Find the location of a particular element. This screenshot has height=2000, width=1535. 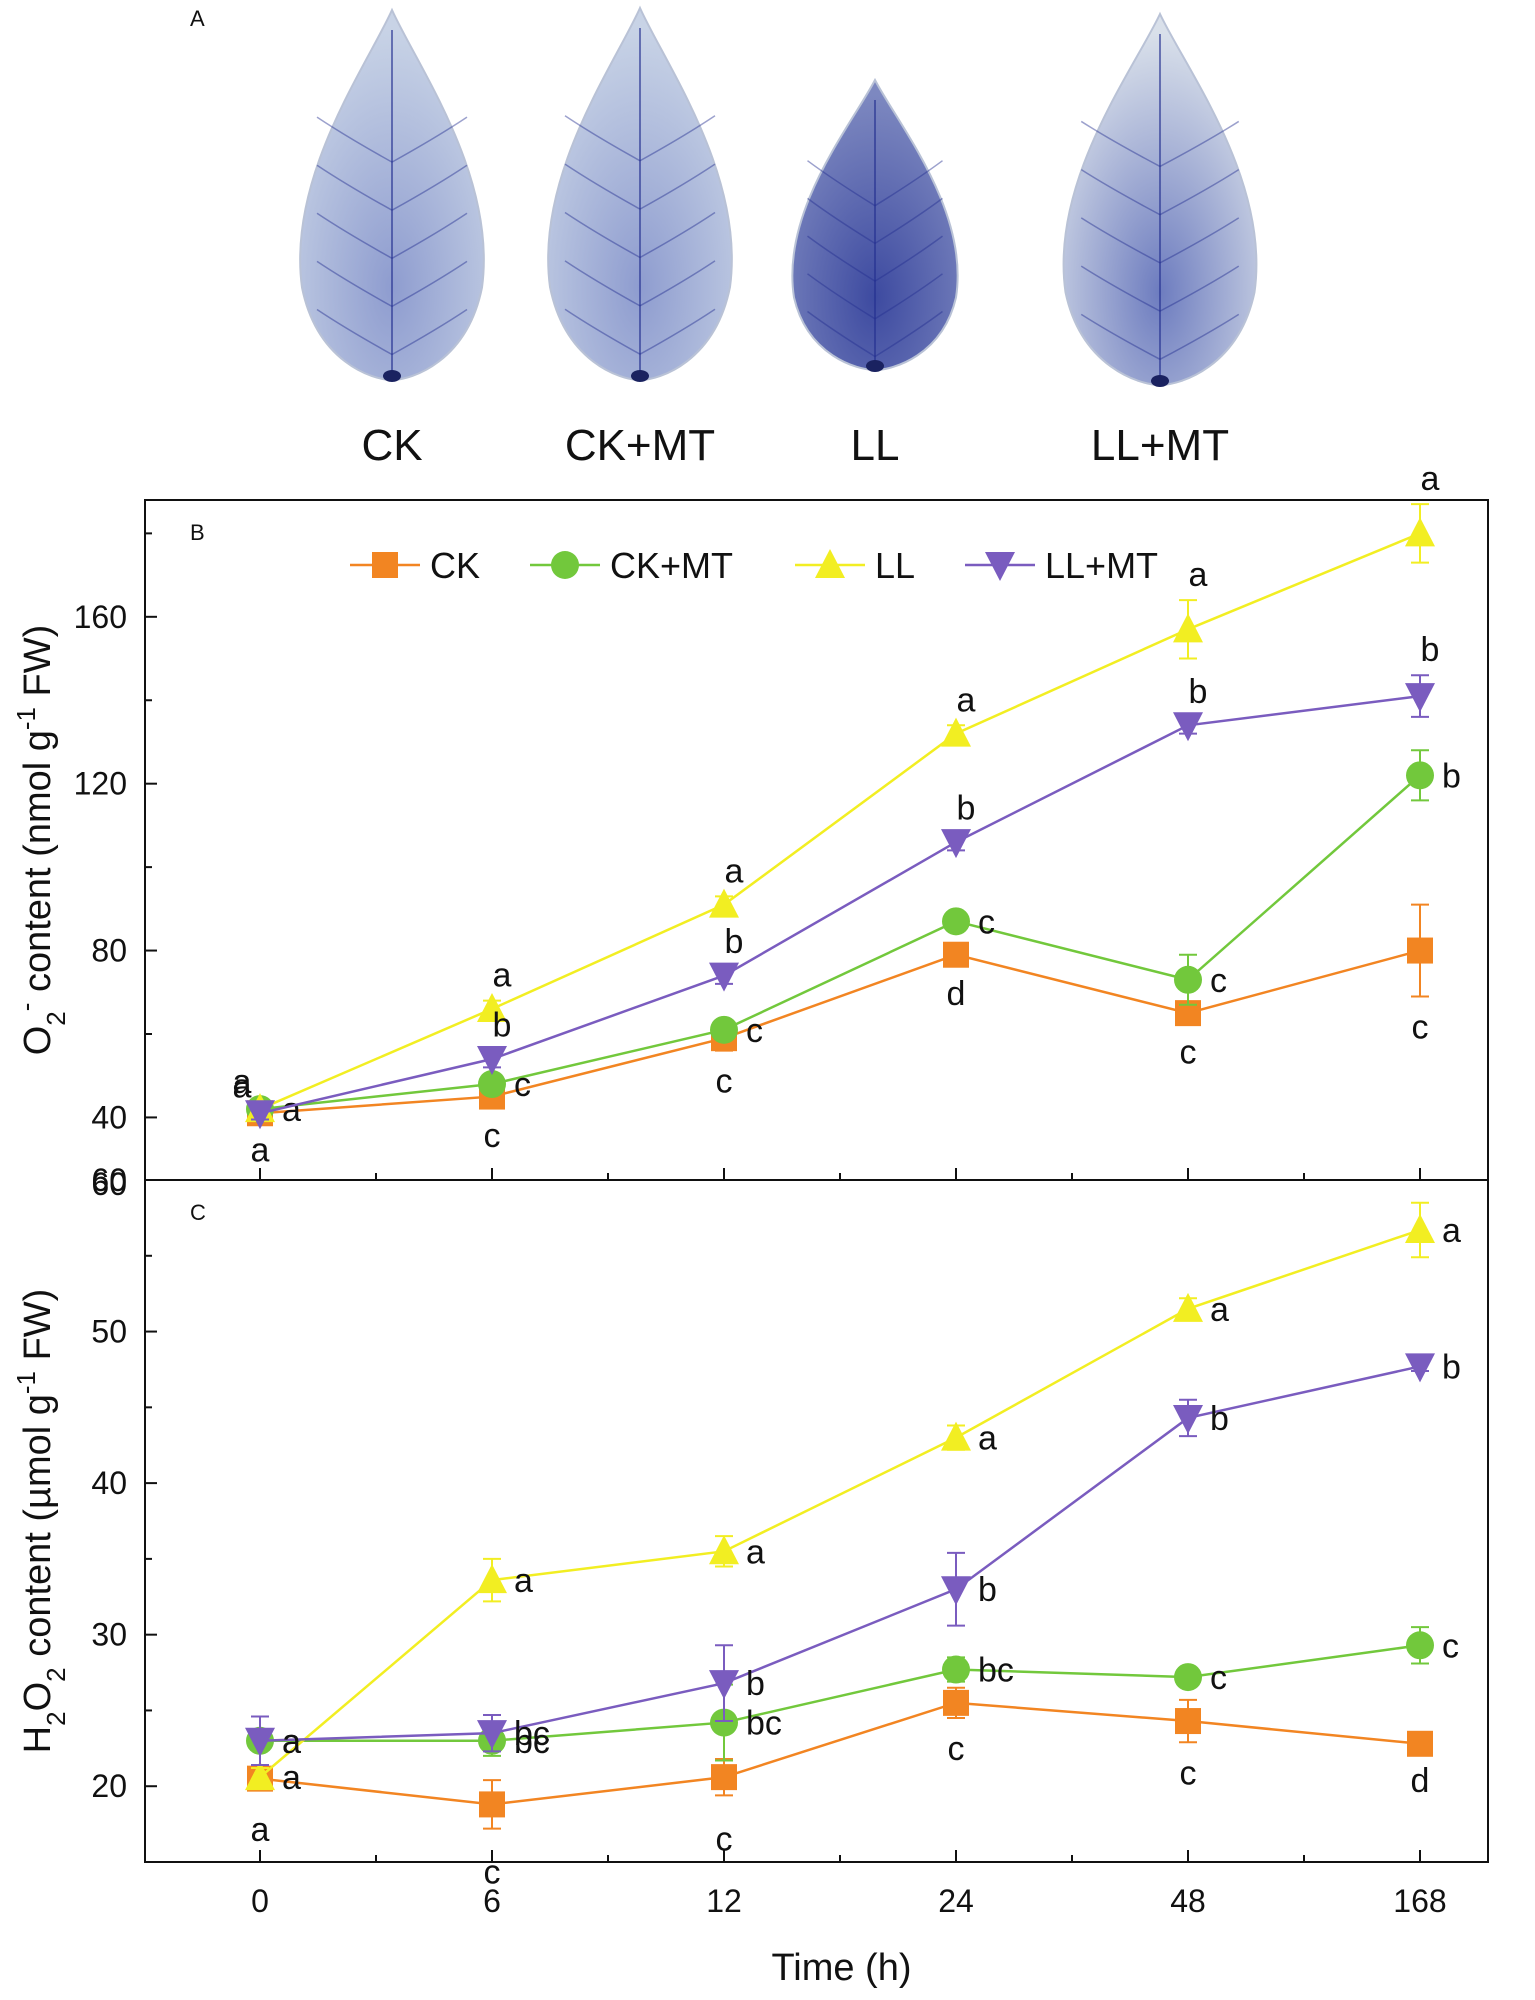

leaf-group: CK CK+MT LL LL+MT is located at coordinates (778, 237).